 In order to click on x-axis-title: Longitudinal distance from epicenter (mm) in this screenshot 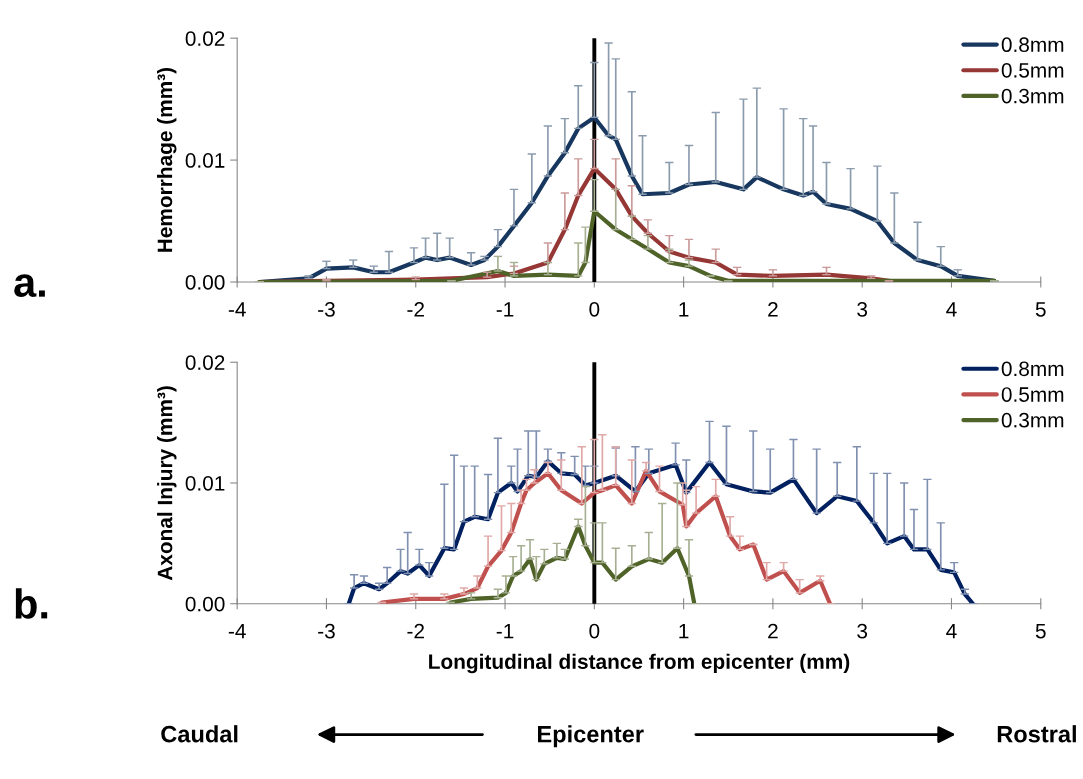, I will do `click(639, 663)`.